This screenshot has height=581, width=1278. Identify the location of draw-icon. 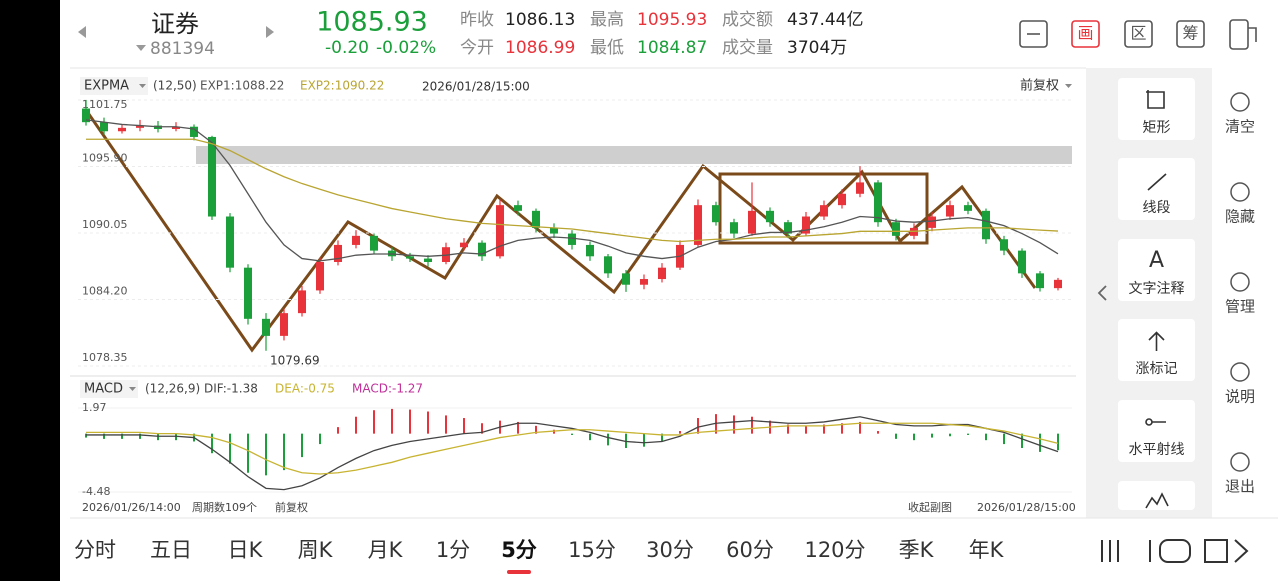
(1085, 34).